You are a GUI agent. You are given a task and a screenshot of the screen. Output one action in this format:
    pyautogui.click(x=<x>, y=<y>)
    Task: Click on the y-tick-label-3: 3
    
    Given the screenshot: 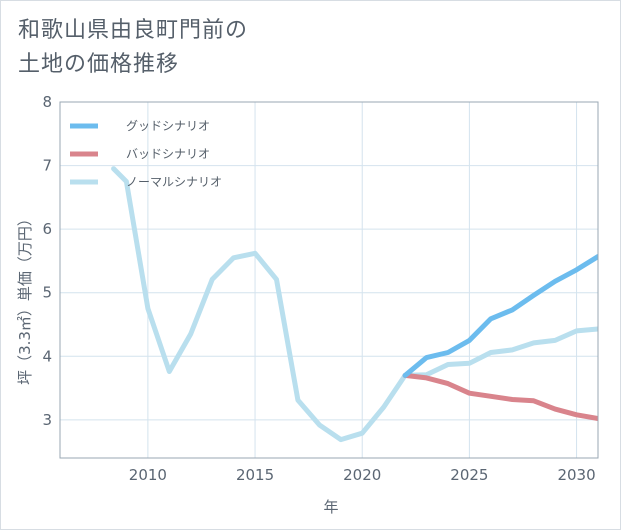 What is the action you would take?
    pyautogui.click(x=47, y=420)
    